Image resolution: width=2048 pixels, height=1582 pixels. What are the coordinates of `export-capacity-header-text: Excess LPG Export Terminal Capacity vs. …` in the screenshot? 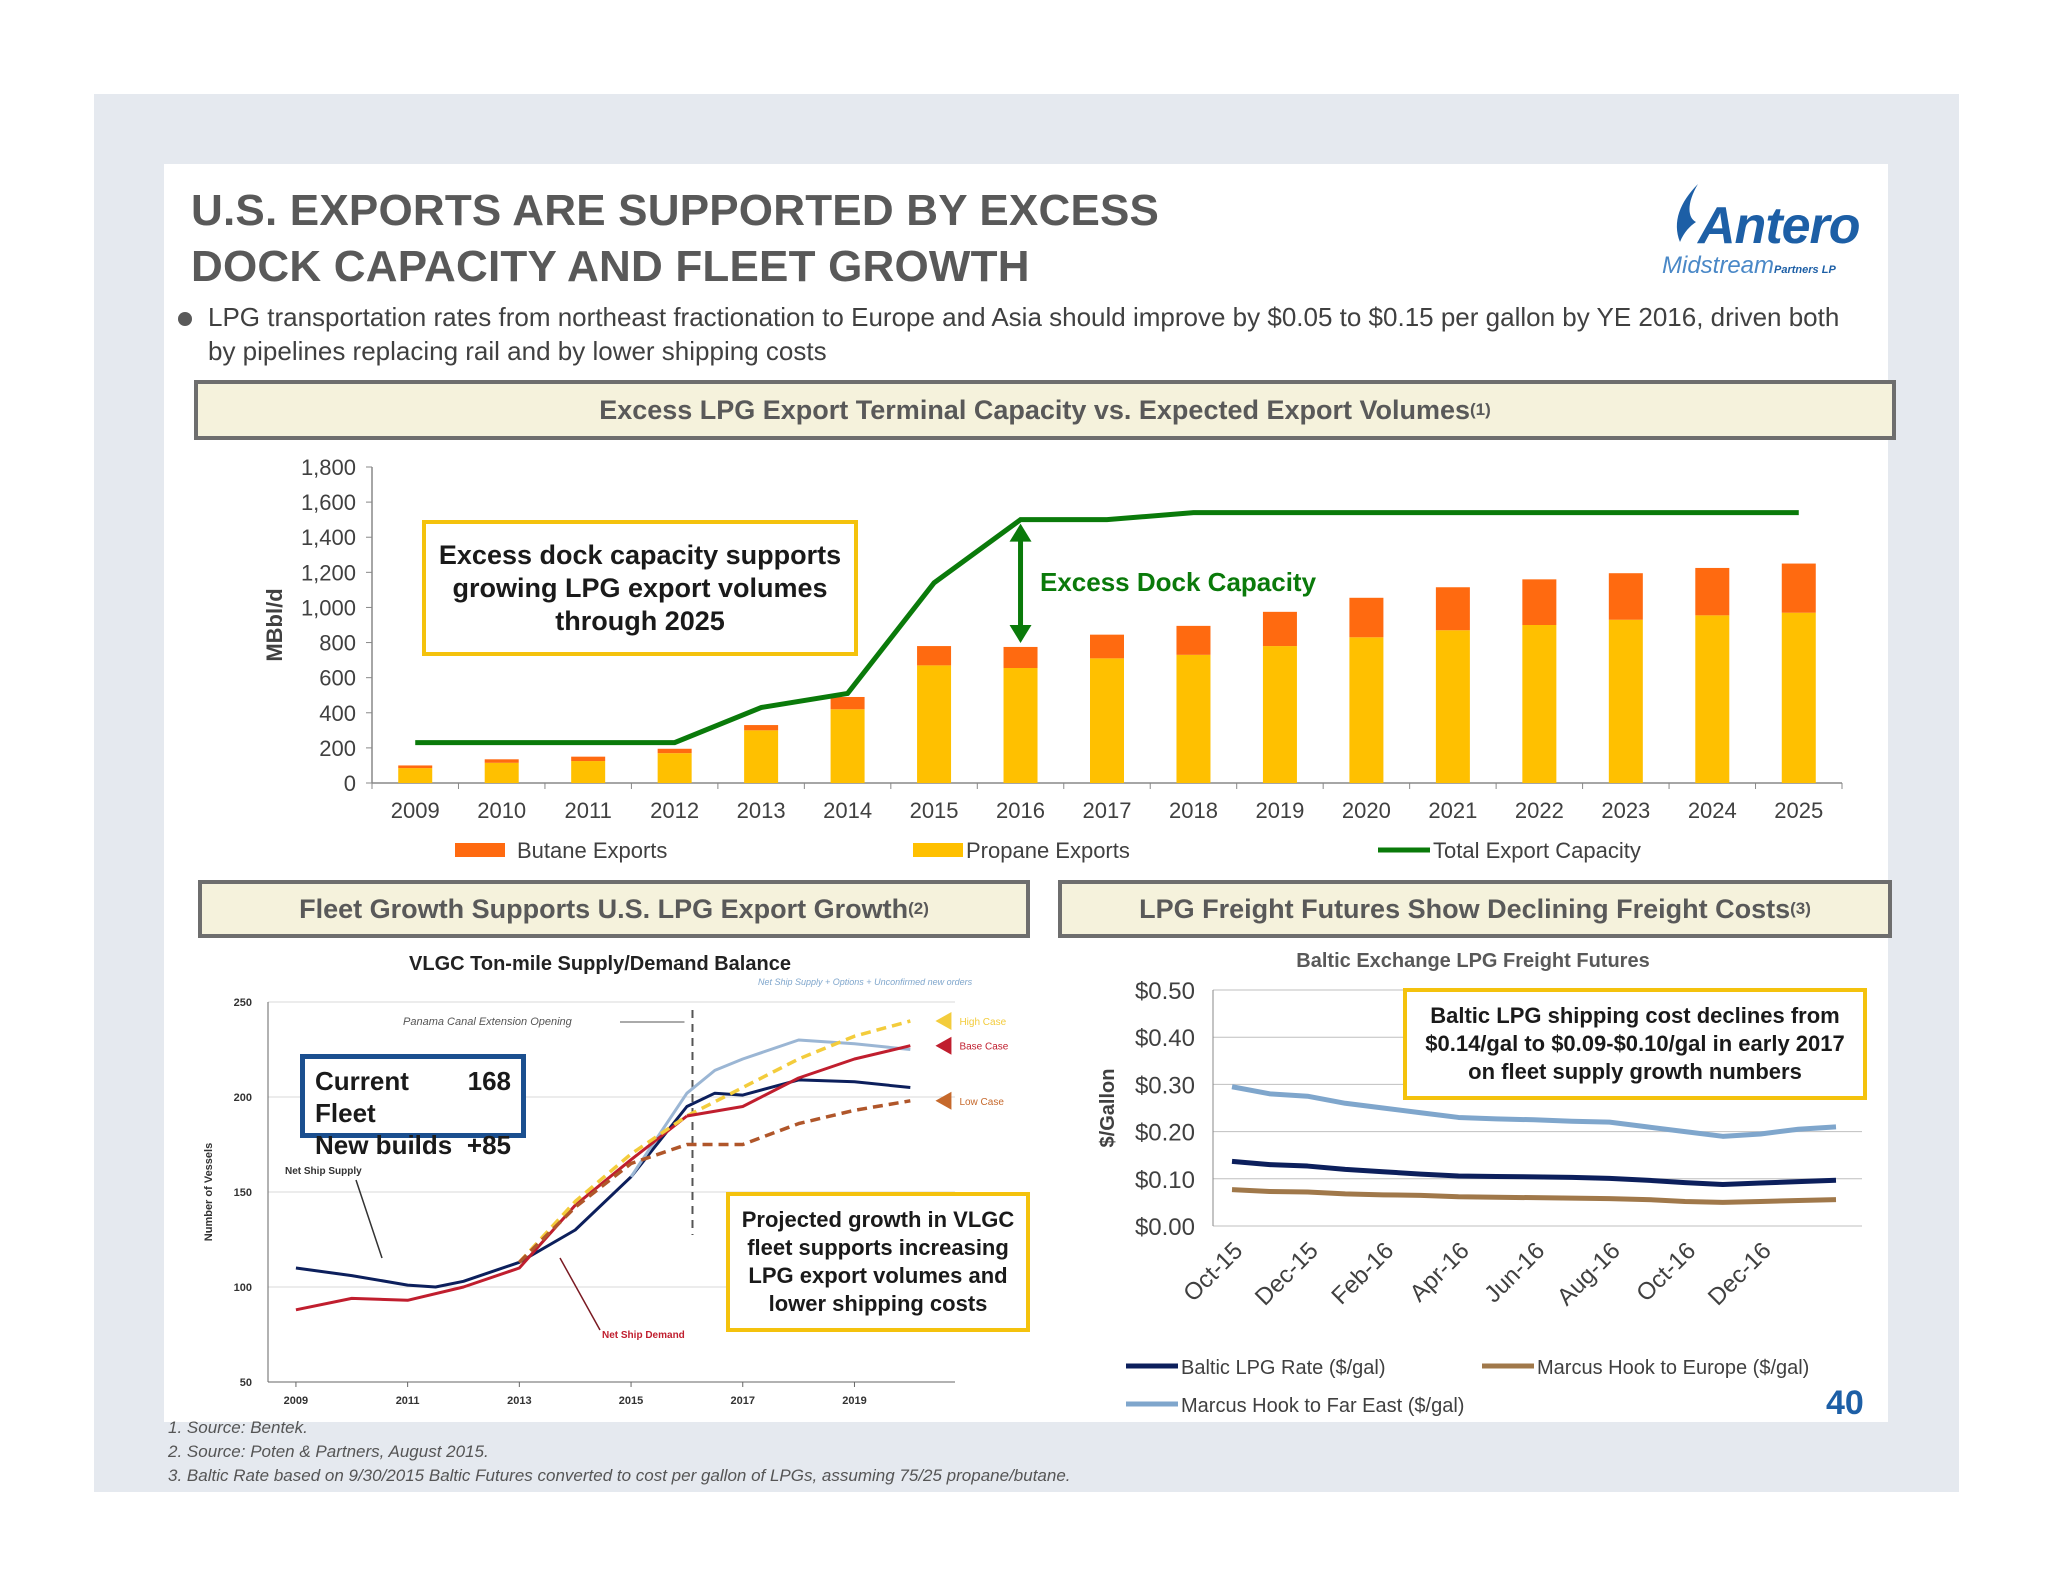 It's located at (1035, 409).